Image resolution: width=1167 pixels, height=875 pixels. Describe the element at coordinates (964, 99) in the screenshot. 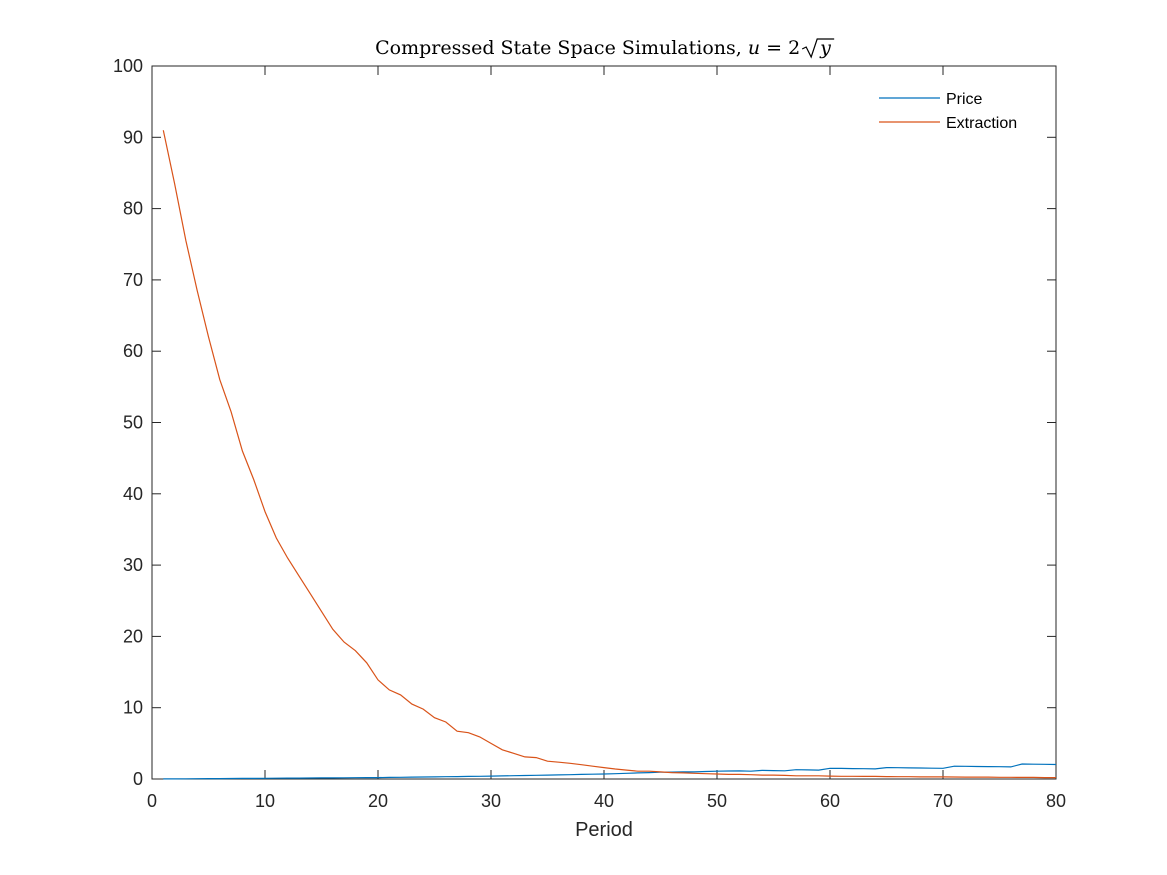

I see `legend-label-price: Price` at that location.